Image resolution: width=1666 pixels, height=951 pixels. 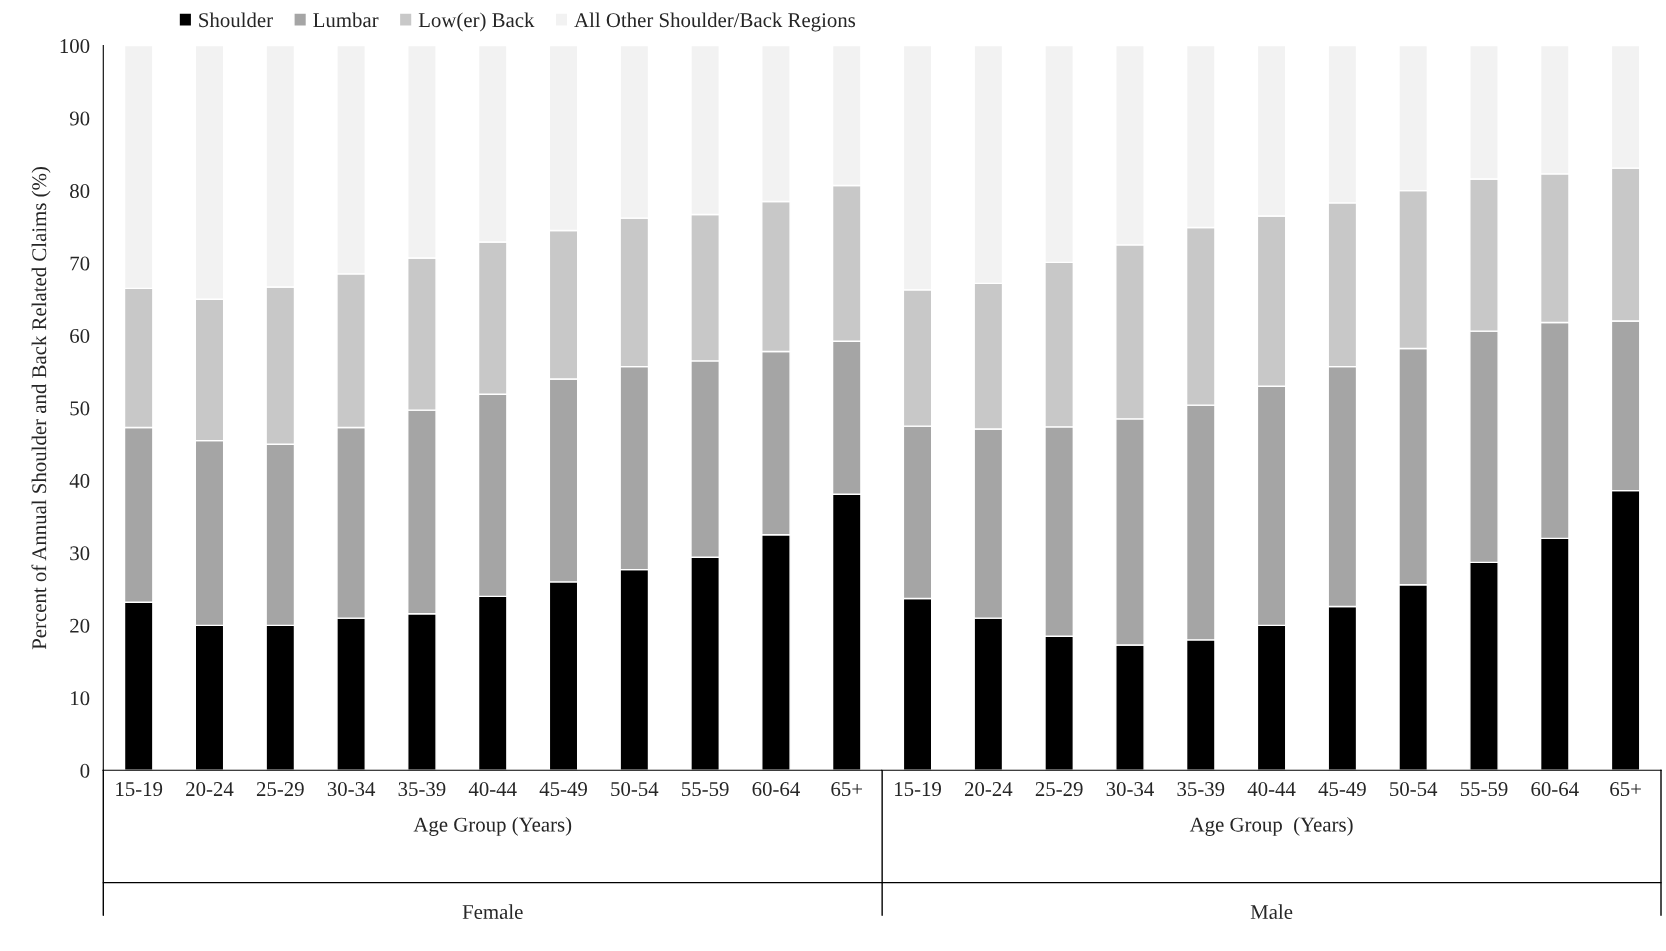 What do you see at coordinates (80, 335) in the screenshot?
I see `y-tick-label: 60` at bounding box center [80, 335].